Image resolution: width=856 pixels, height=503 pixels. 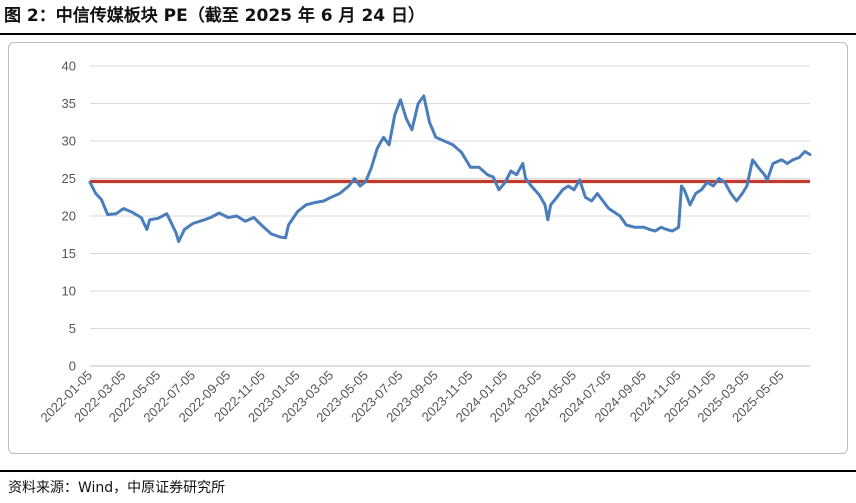 I want to click on y-tick-label: 15, so click(x=69, y=253).